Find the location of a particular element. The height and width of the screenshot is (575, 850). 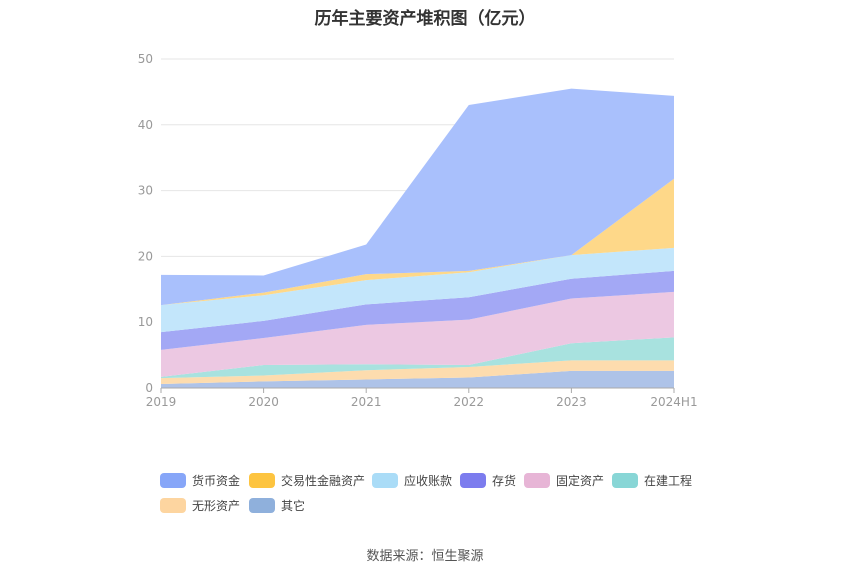

legend-item-cash: 货币资金 is located at coordinates (200, 480).